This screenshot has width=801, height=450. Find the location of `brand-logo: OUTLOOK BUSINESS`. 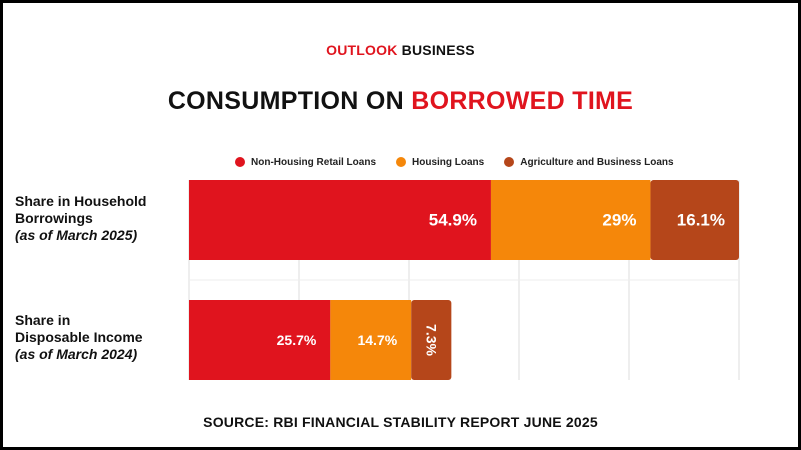

brand-logo: OUTLOOK BUSINESS is located at coordinates (400, 50).